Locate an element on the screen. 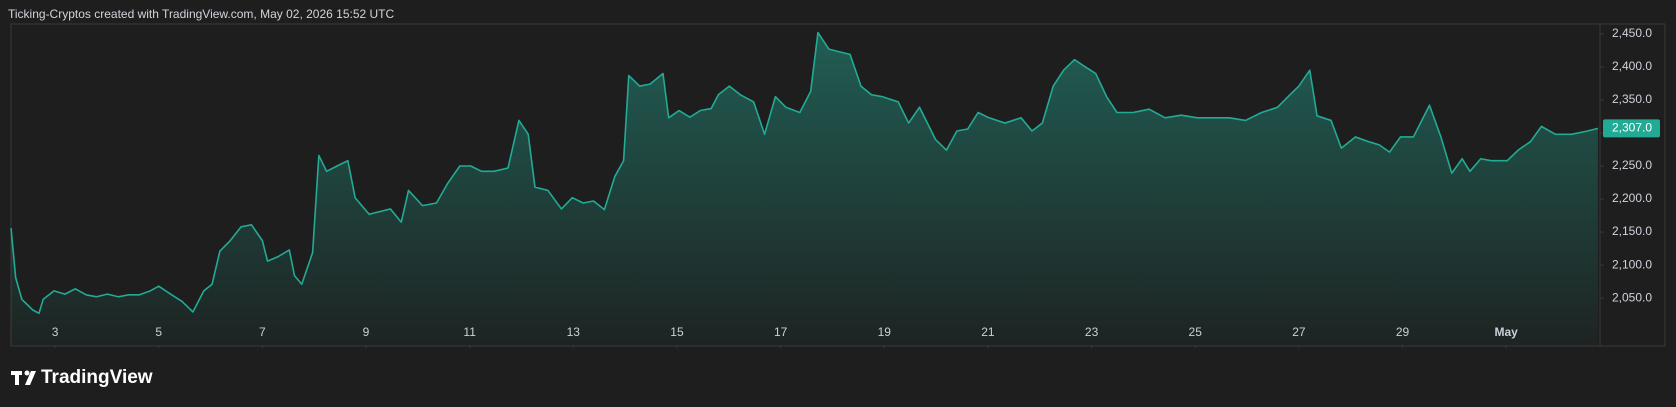 This screenshot has height=407, width=1676. last-price-label: 2,307.0 is located at coordinates (1632, 128).